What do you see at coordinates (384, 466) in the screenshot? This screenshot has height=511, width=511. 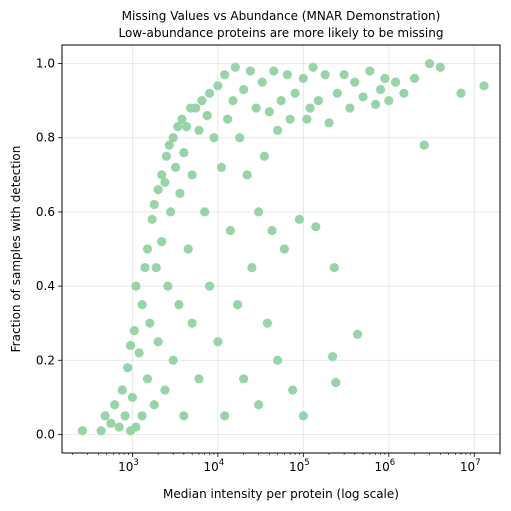 I see `x-tick-label: 10⁶` at bounding box center [384, 466].